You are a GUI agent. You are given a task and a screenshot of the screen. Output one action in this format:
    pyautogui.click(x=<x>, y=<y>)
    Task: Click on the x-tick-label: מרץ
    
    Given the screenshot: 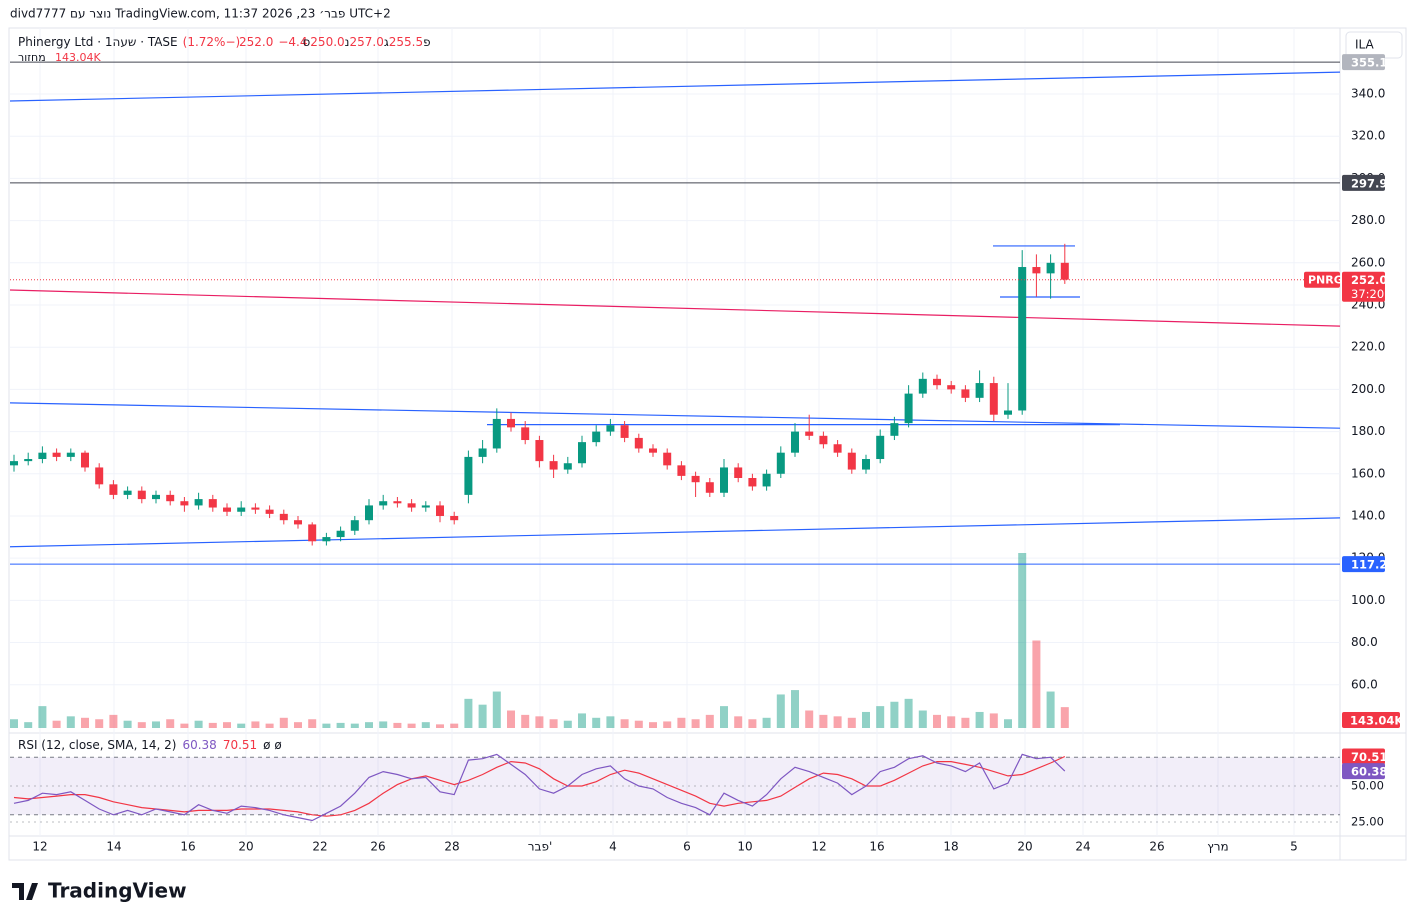 What is the action you would take?
    pyautogui.click(x=1217, y=847)
    